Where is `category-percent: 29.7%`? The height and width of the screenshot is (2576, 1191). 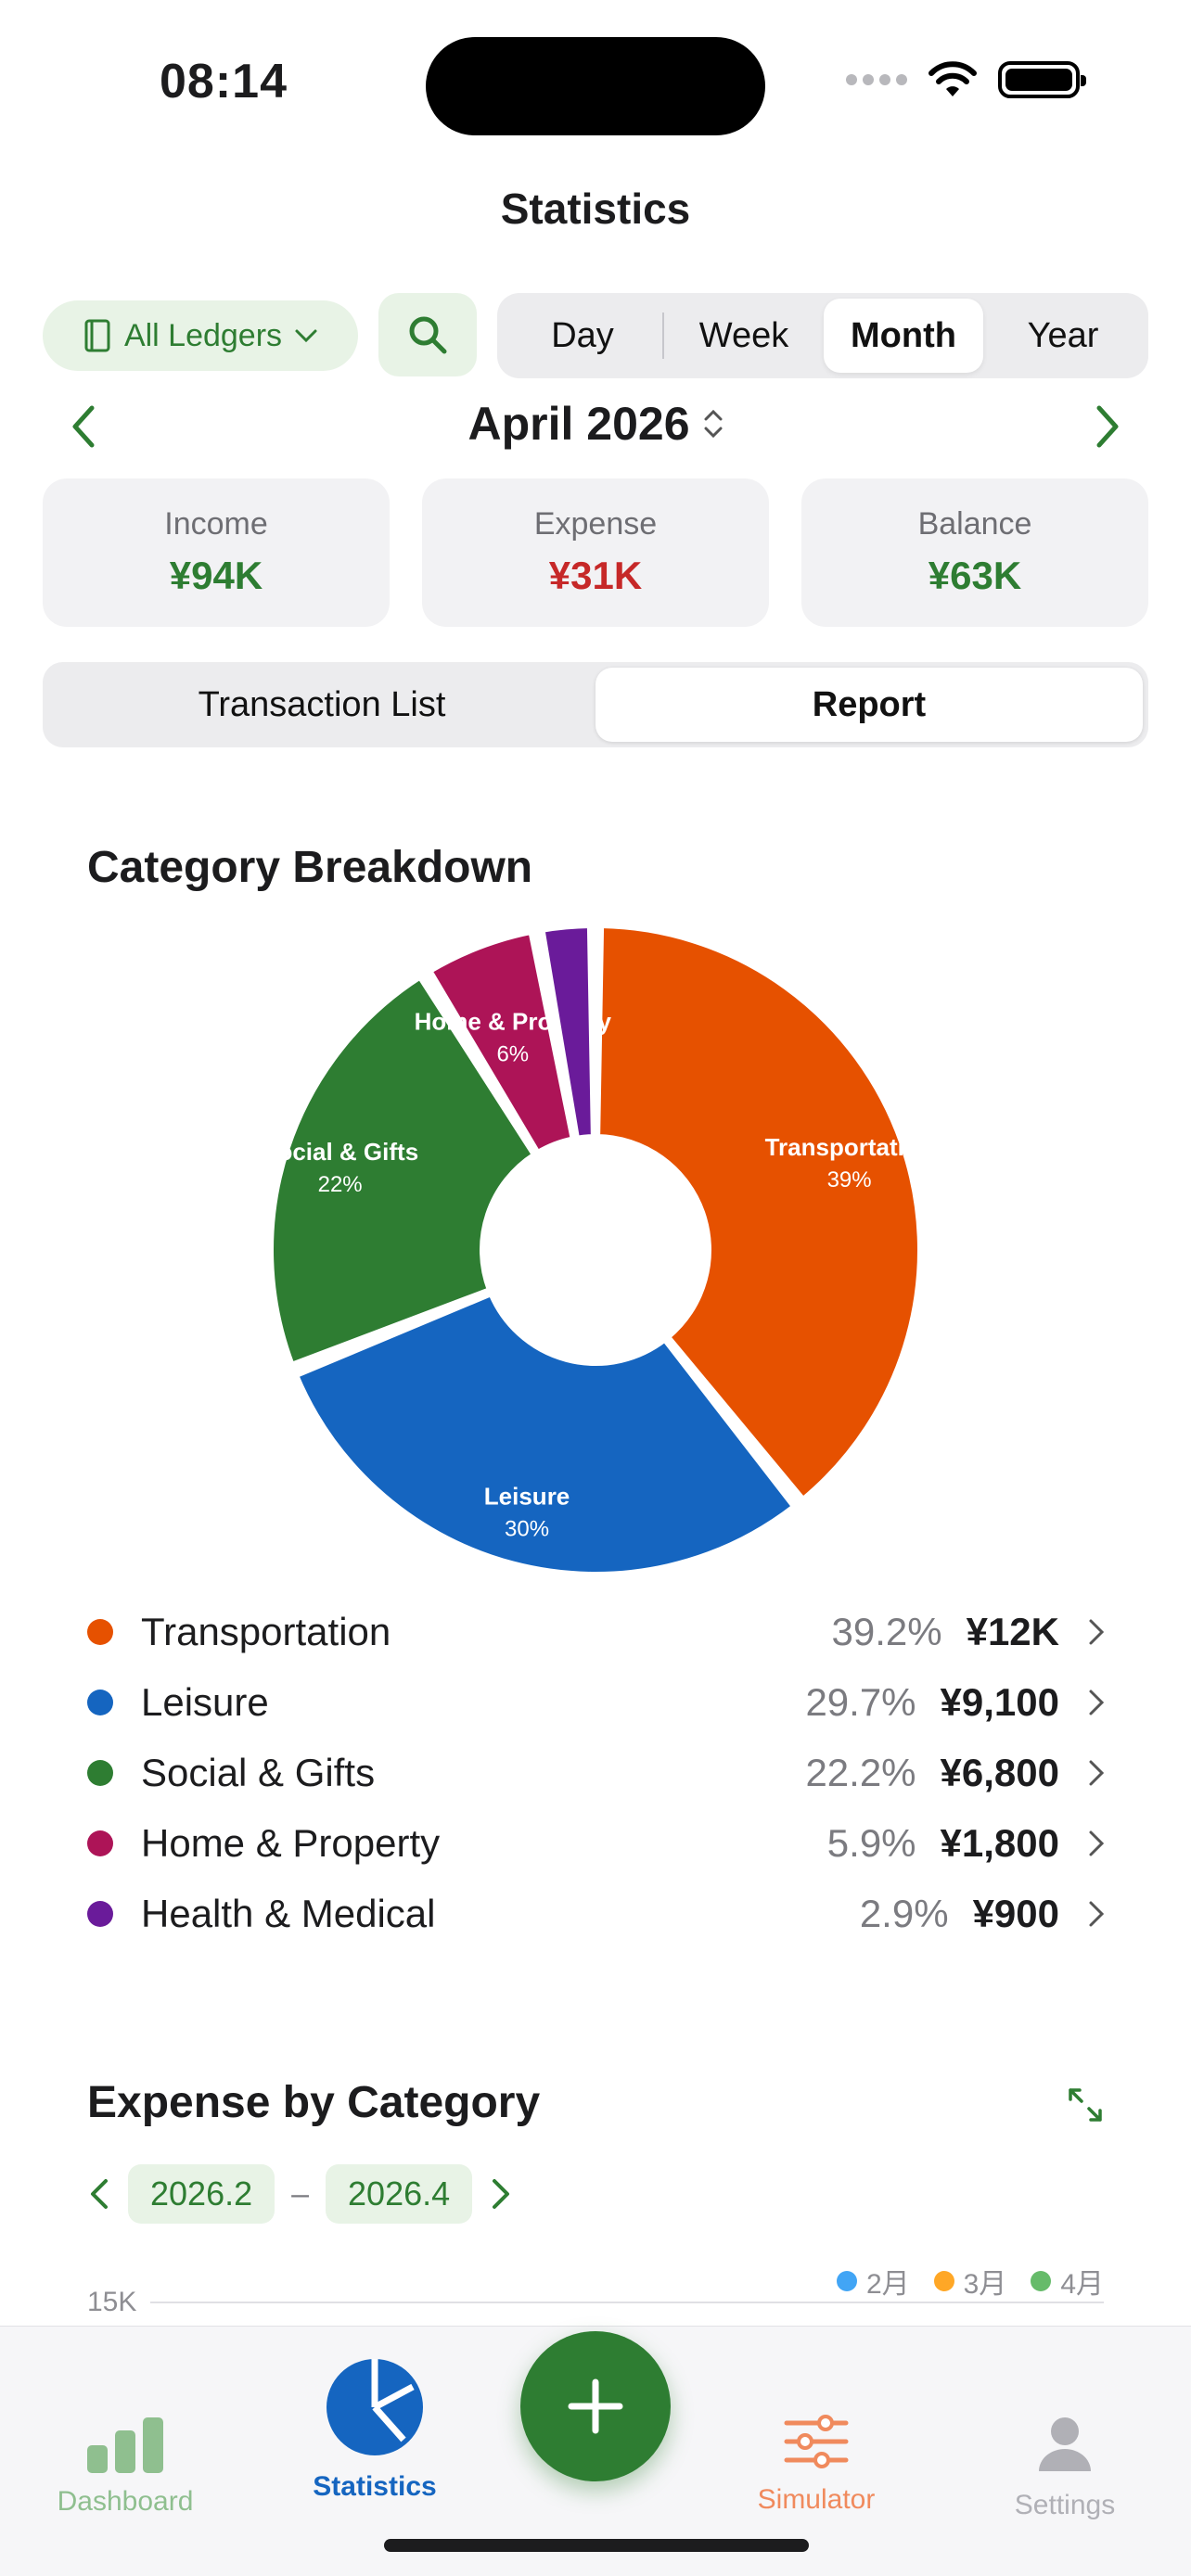
category-percent: 29.7% is located at coordinates (860, 1702).